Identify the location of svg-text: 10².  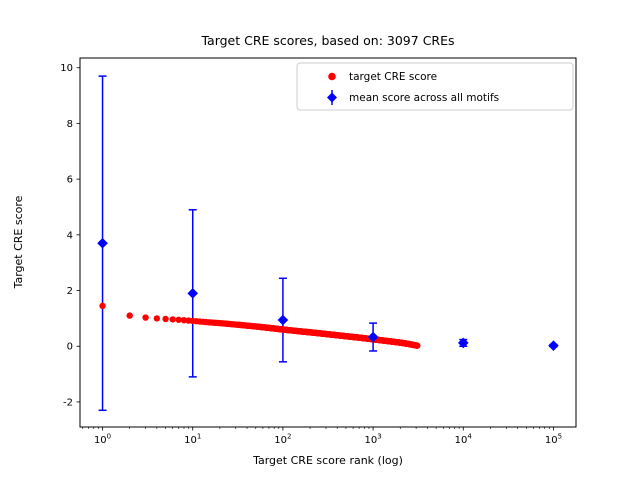
(282, 440).